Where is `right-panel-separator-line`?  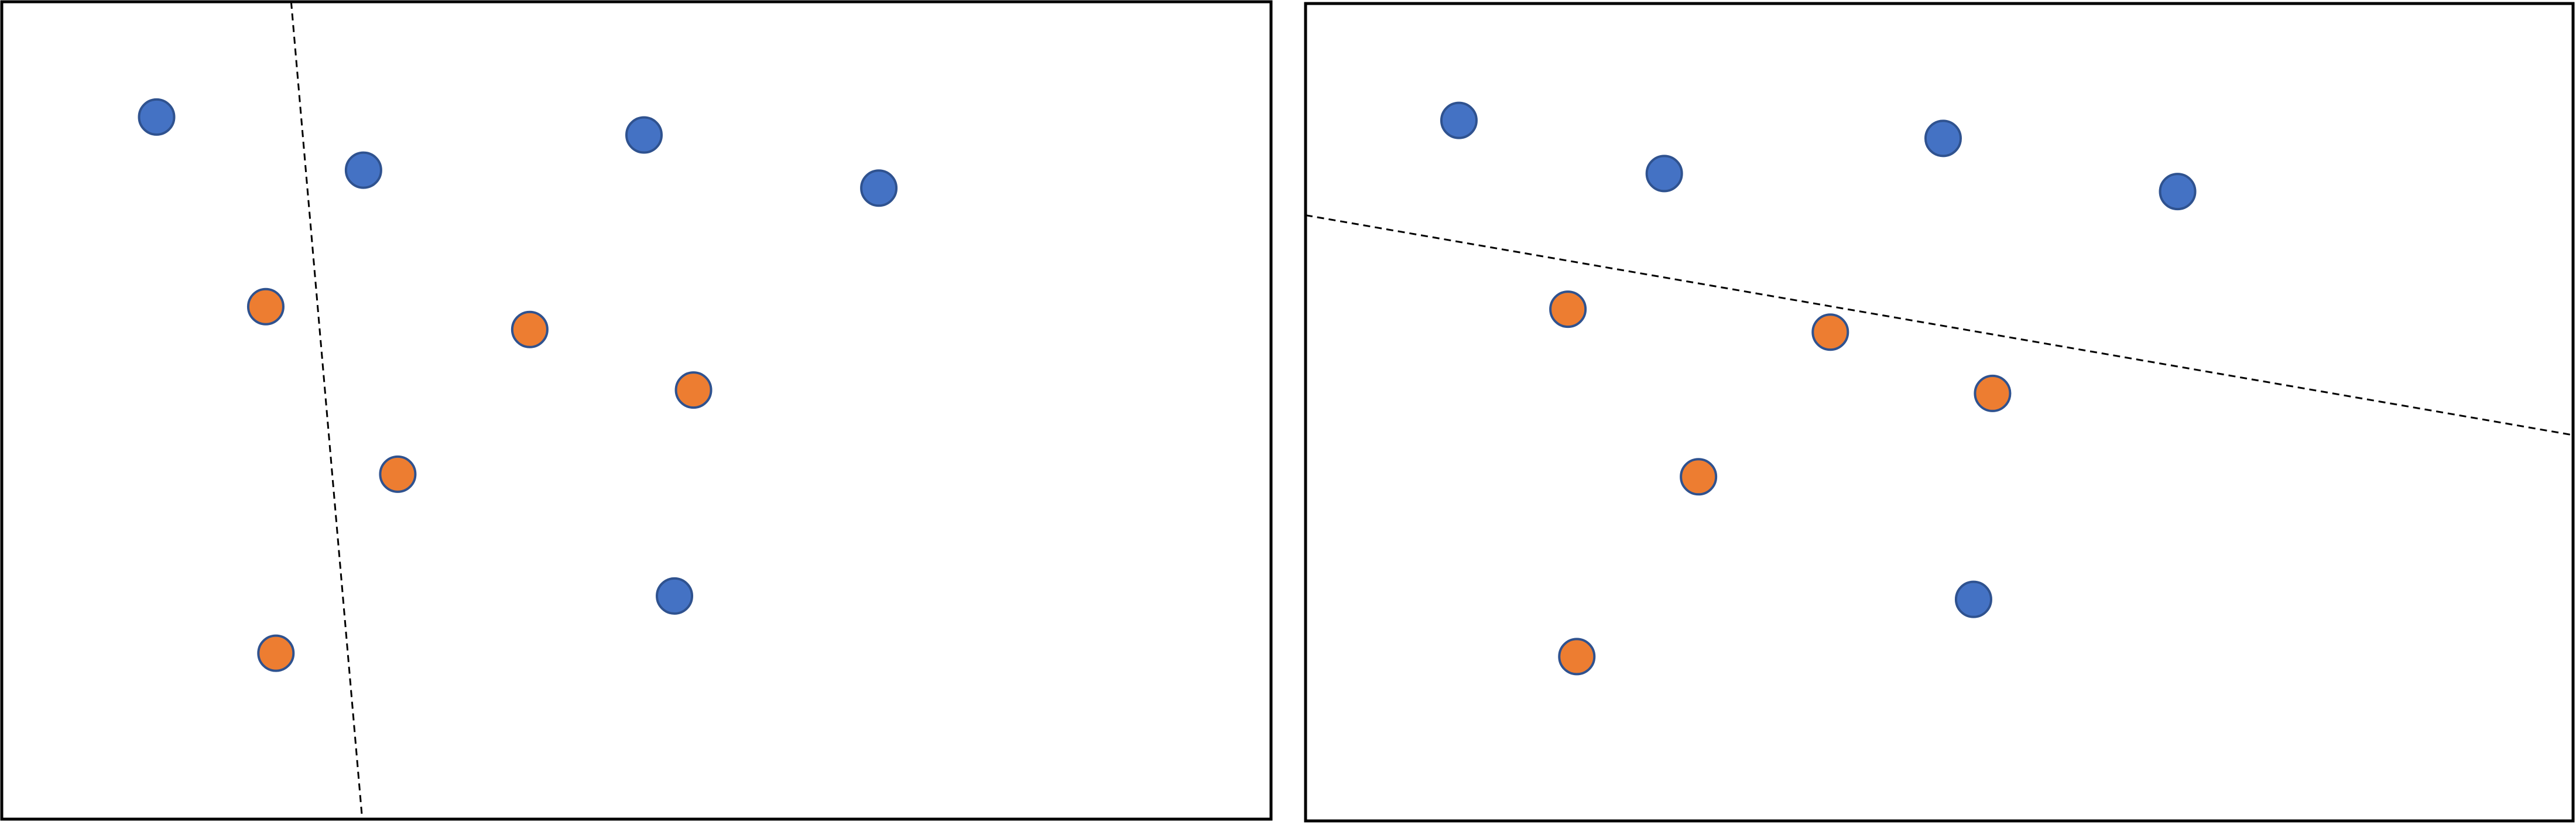
right-panel-separator-line is located at coordinates (1940, 325).